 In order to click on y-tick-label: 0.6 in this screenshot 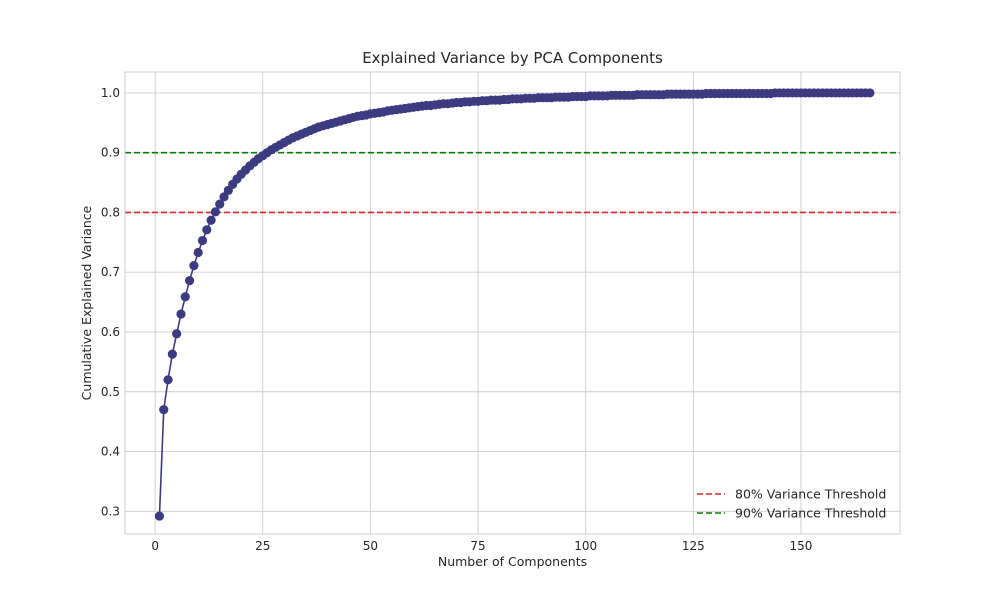, I will do `click(110, 332)`.